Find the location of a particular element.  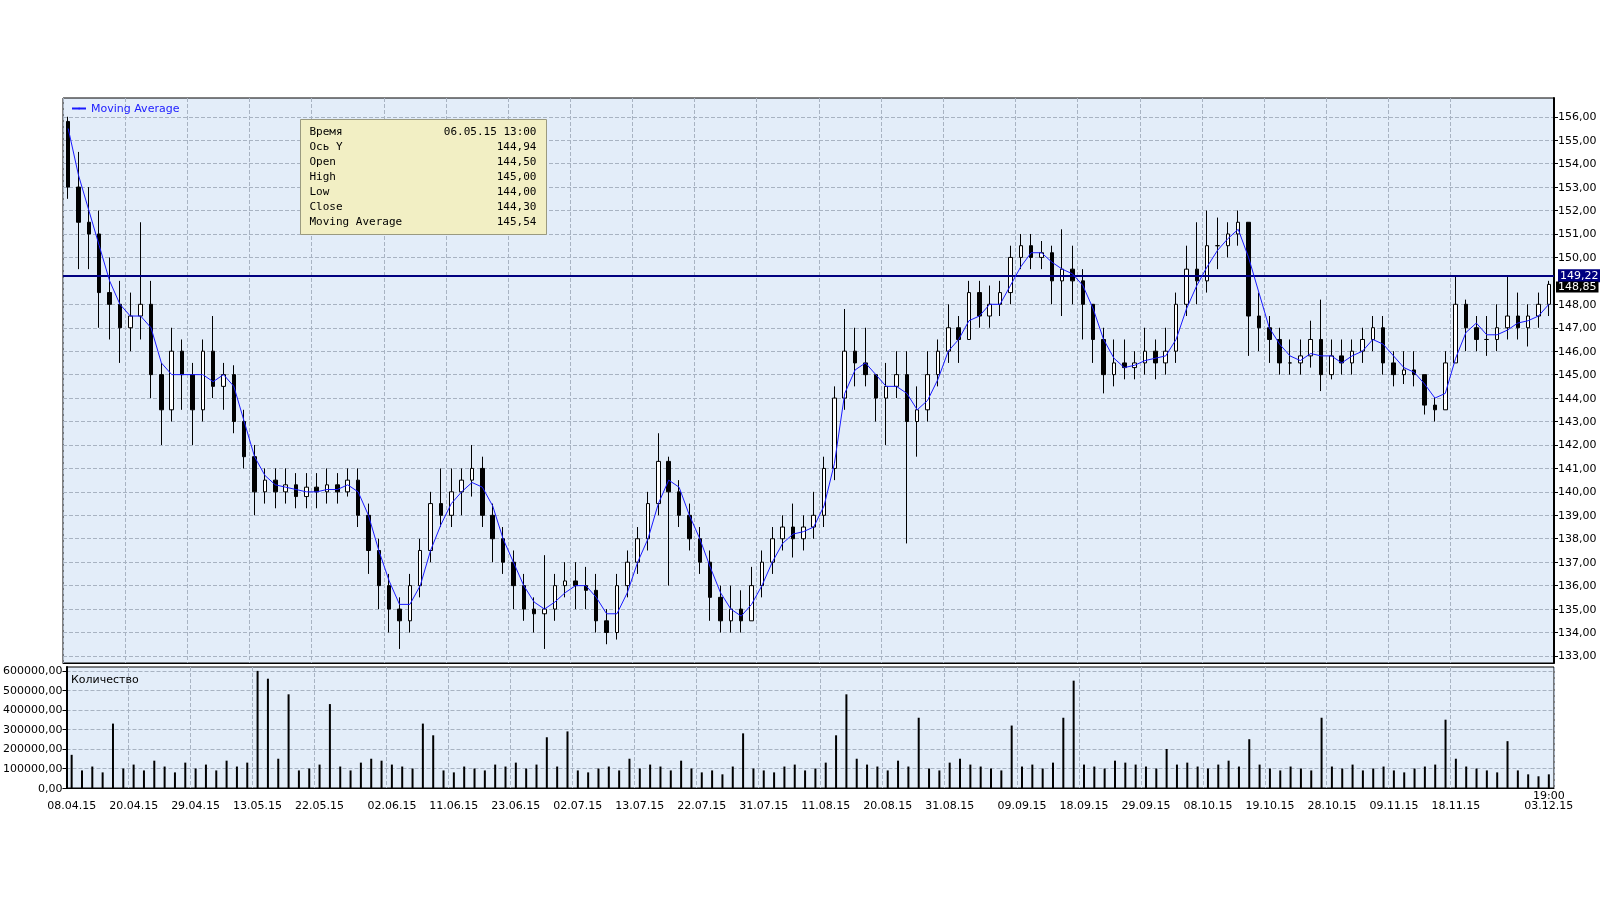

x-tick-label: 29.04.15 is located at coordinates (196, 805).